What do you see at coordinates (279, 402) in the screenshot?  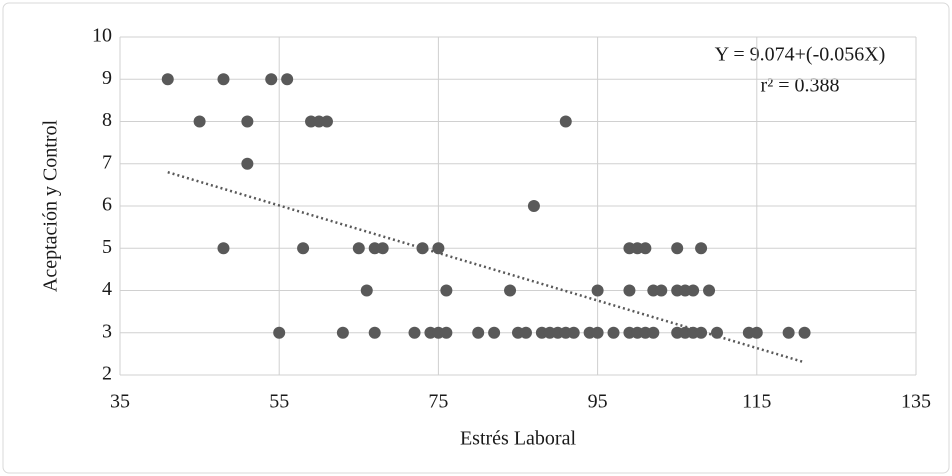 I see `x-tick-label: 55` at bounding box center [279, 402].